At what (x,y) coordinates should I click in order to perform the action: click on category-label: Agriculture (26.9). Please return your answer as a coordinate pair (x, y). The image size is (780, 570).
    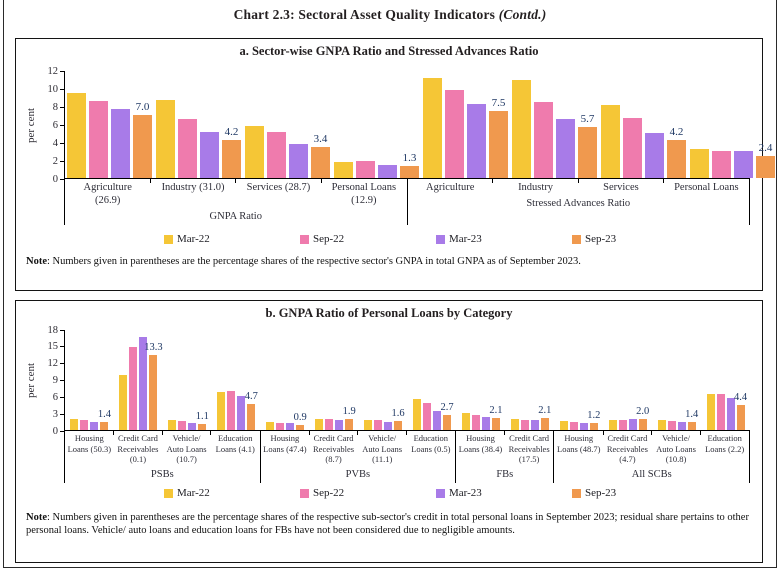
    Looking at the image, I should click on (108, 193).